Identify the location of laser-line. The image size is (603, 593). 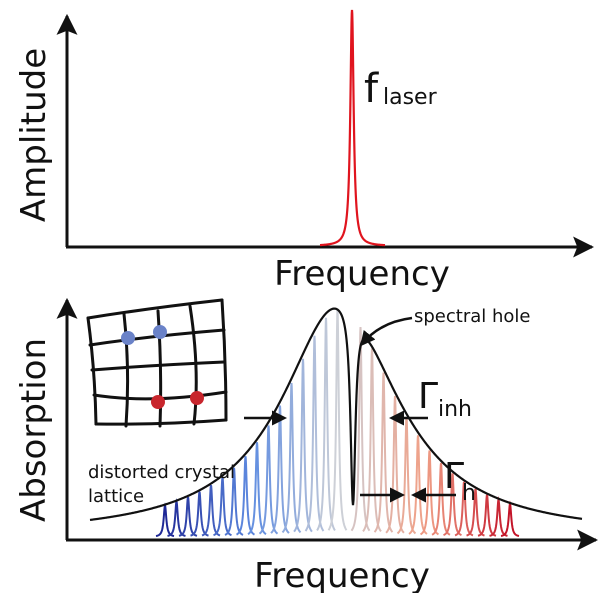
(352, 128).